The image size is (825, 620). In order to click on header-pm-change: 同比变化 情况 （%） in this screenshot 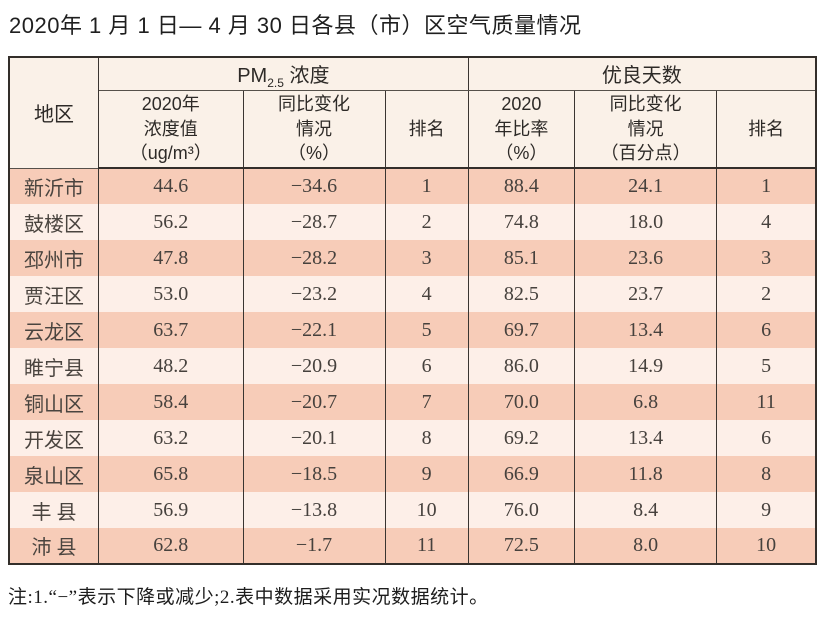, I will do `click(314, 129)`.